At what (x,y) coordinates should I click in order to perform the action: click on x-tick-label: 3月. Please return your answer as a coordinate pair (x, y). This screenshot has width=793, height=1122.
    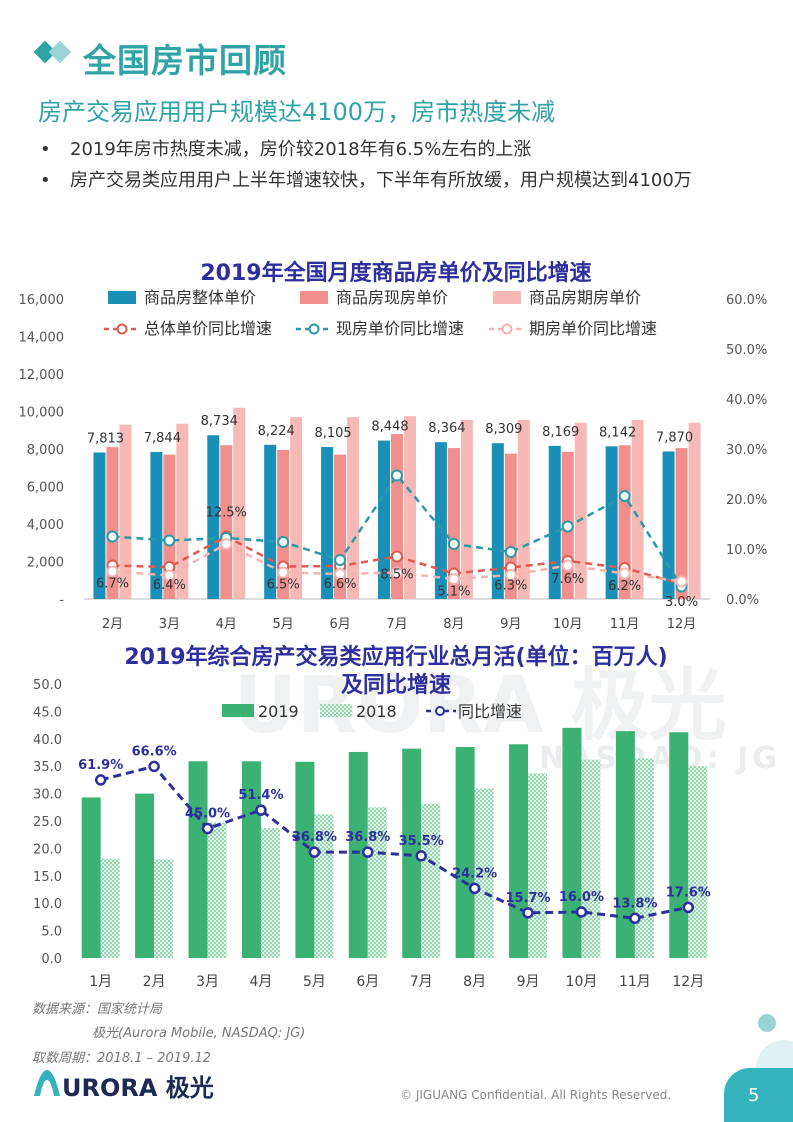
    Looking at the image, I should click on (169, 624).